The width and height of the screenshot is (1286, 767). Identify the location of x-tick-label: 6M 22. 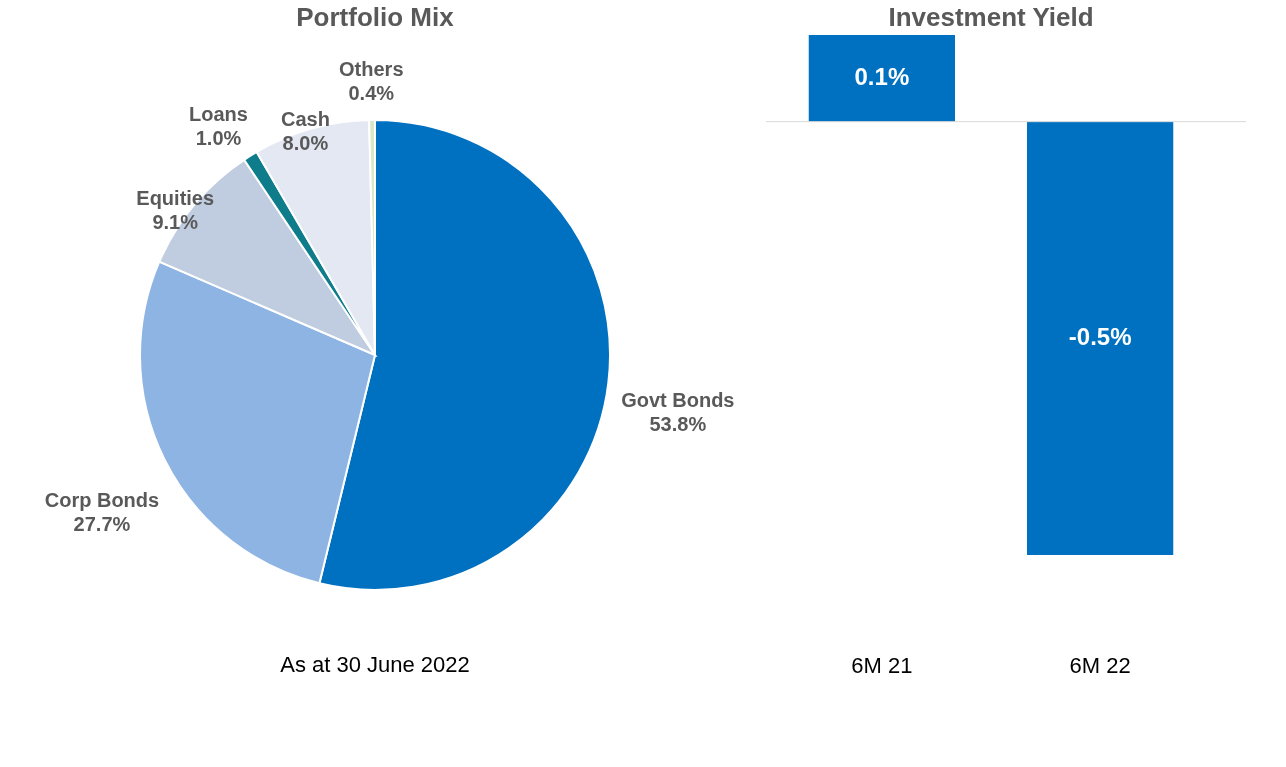
(1100, 665).